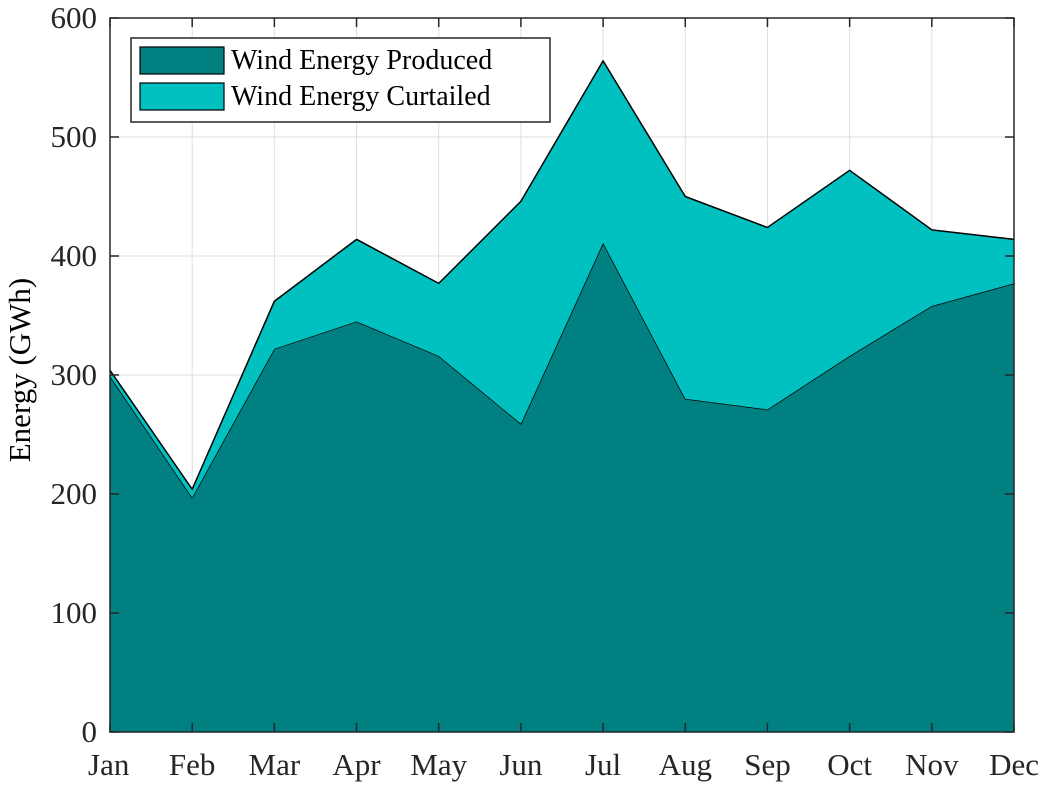  I want to click on y-tick-label: 600, so click(74, 17).